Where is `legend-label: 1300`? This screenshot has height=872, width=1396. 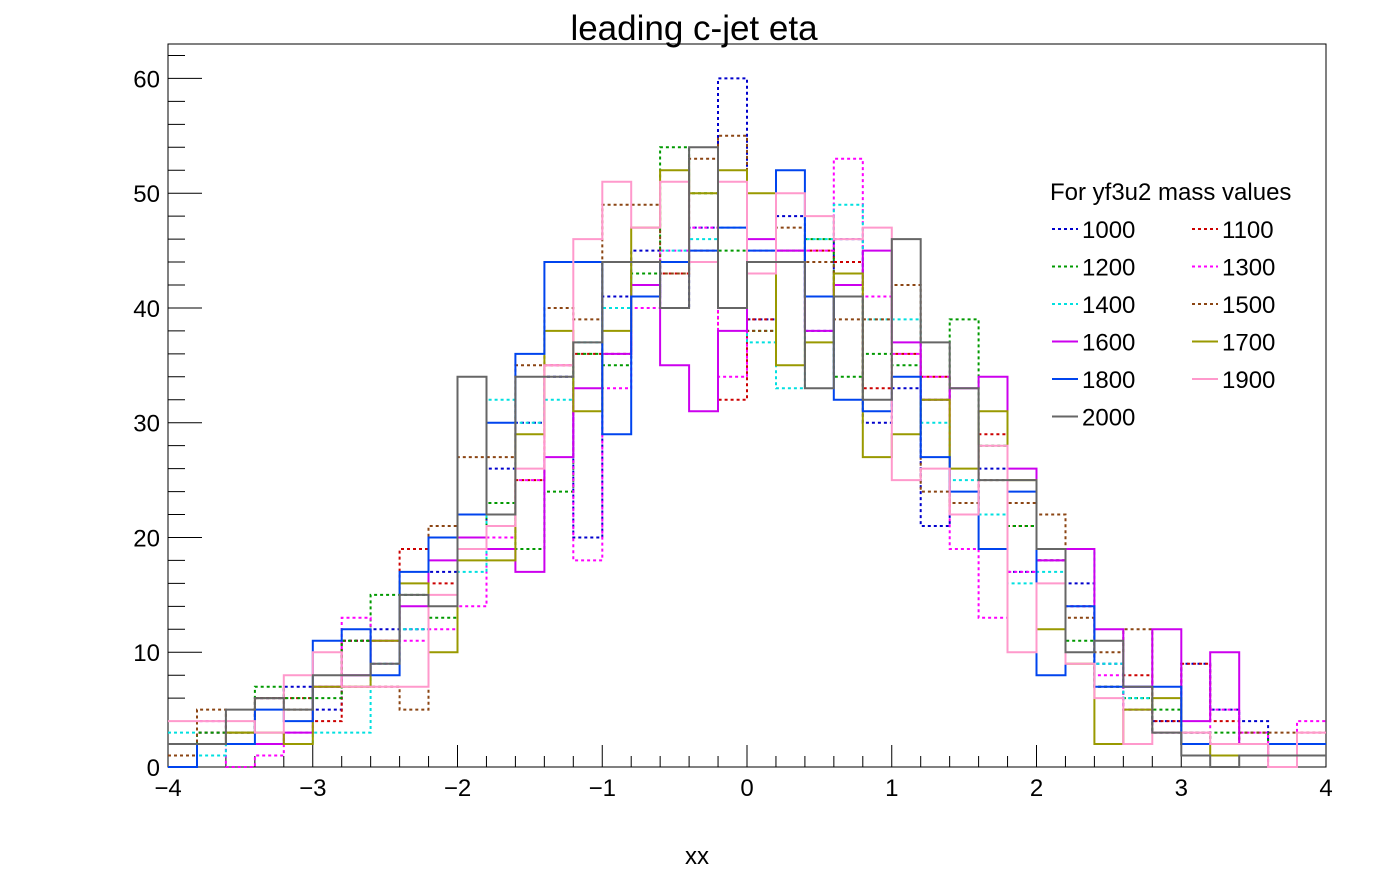 legend-label: 1300 is located at coordinates (1248, 268).